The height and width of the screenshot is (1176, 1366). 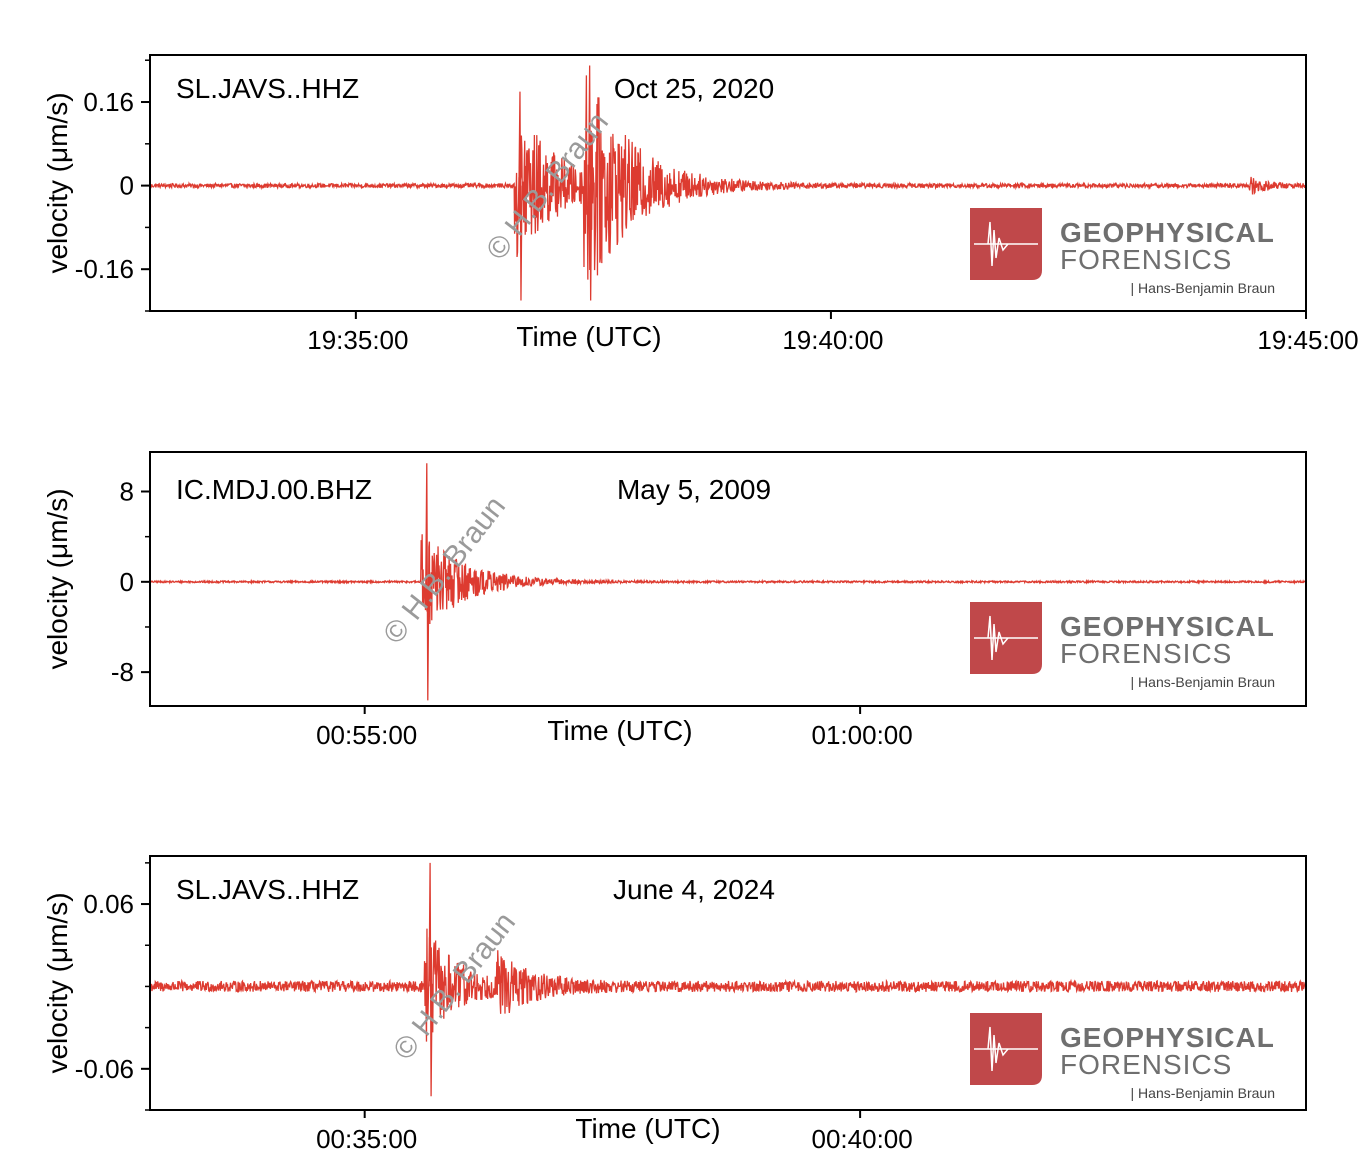 What do you see at coordinates (694, 88) in the screenshot?
I see `date-label: Oct 25, 2020` at bounding box center [694, 88].